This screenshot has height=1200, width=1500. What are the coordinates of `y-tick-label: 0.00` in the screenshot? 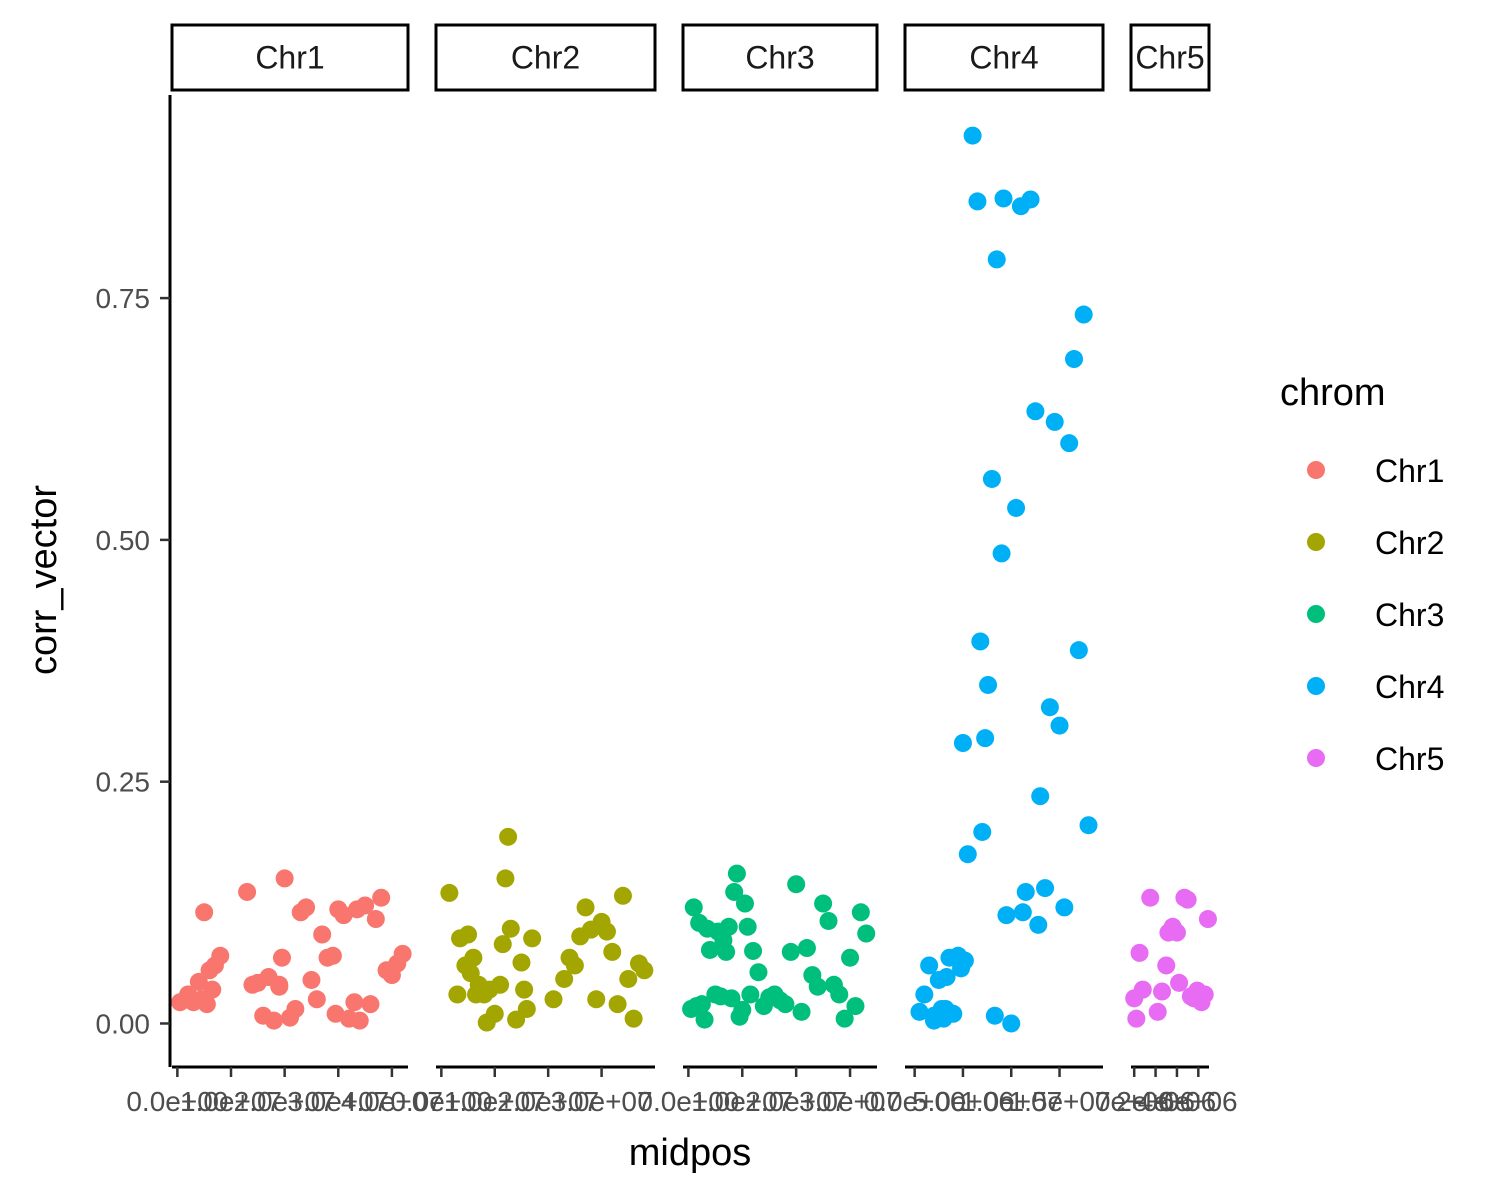 It's located at (123, 1023).